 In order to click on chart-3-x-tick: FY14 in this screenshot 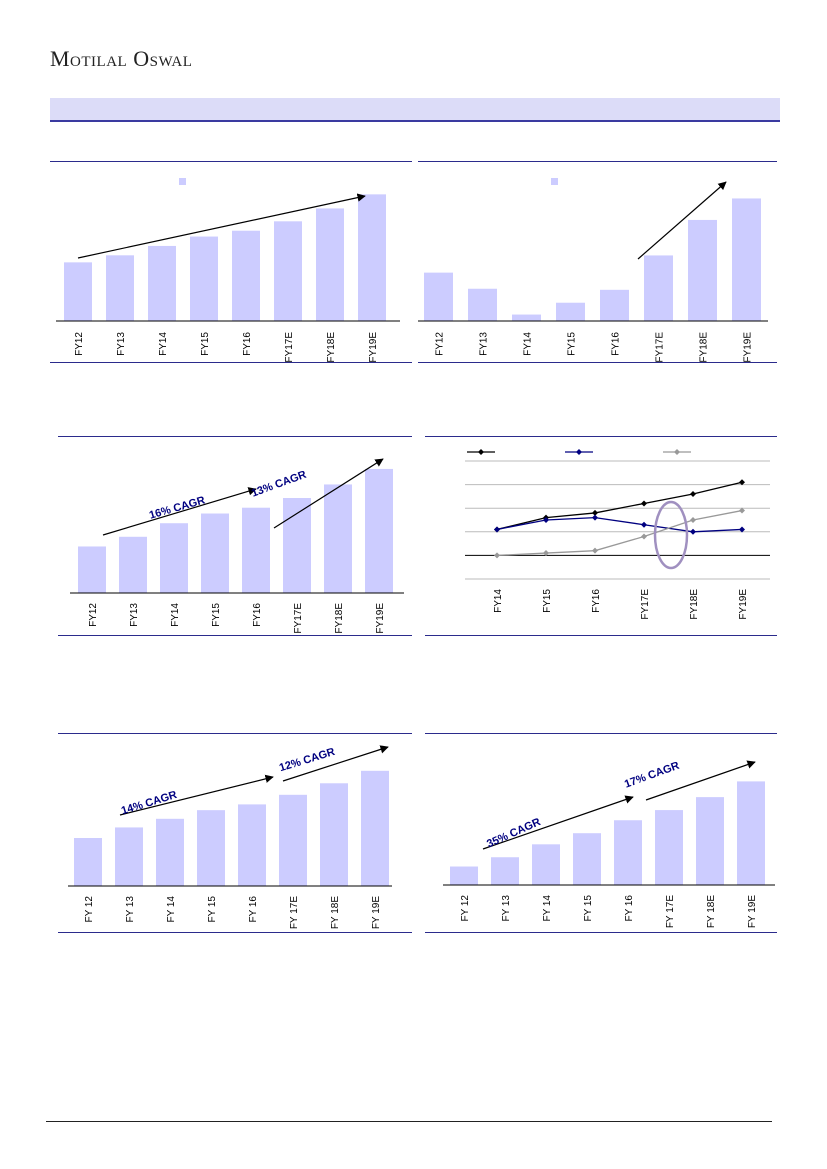, I will do `click(175, 615)`.